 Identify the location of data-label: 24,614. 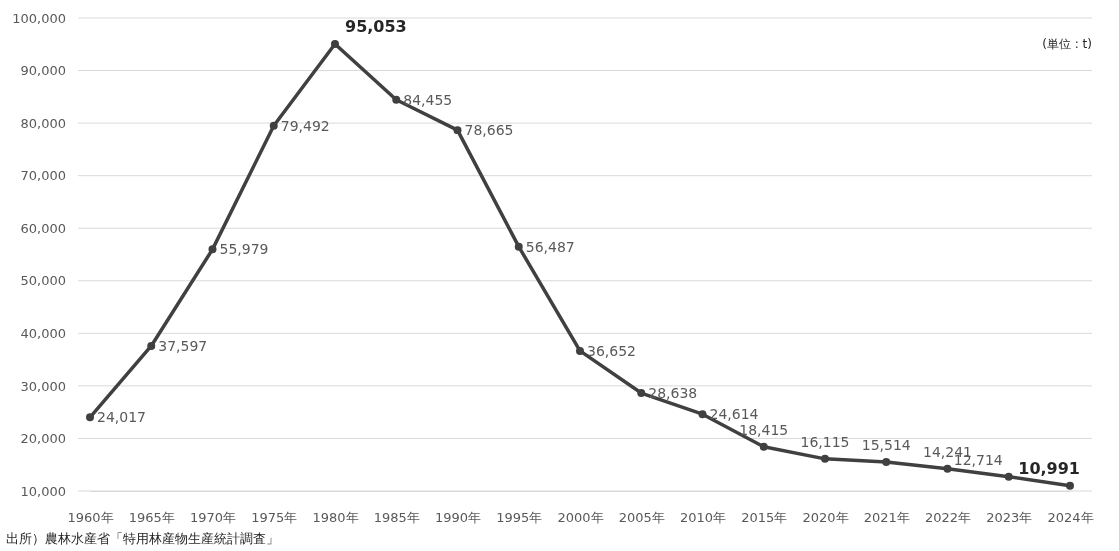
(734, 414).